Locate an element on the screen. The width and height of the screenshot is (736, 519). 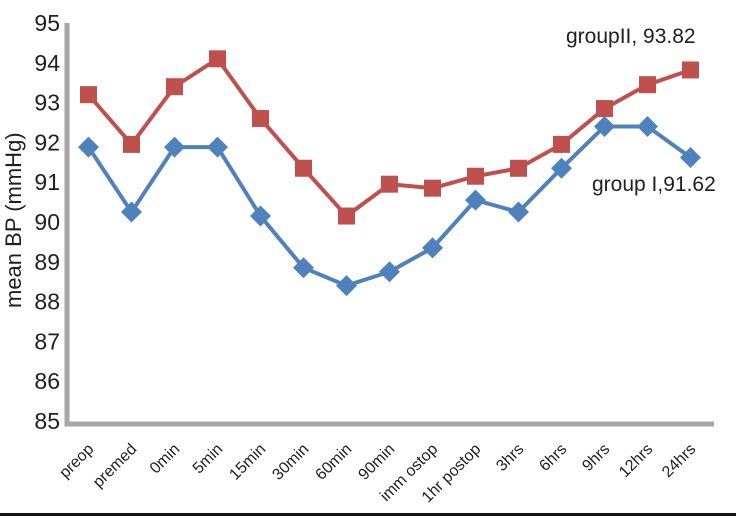
x-category-label: 3hrs is located at coordinates (510, 458).